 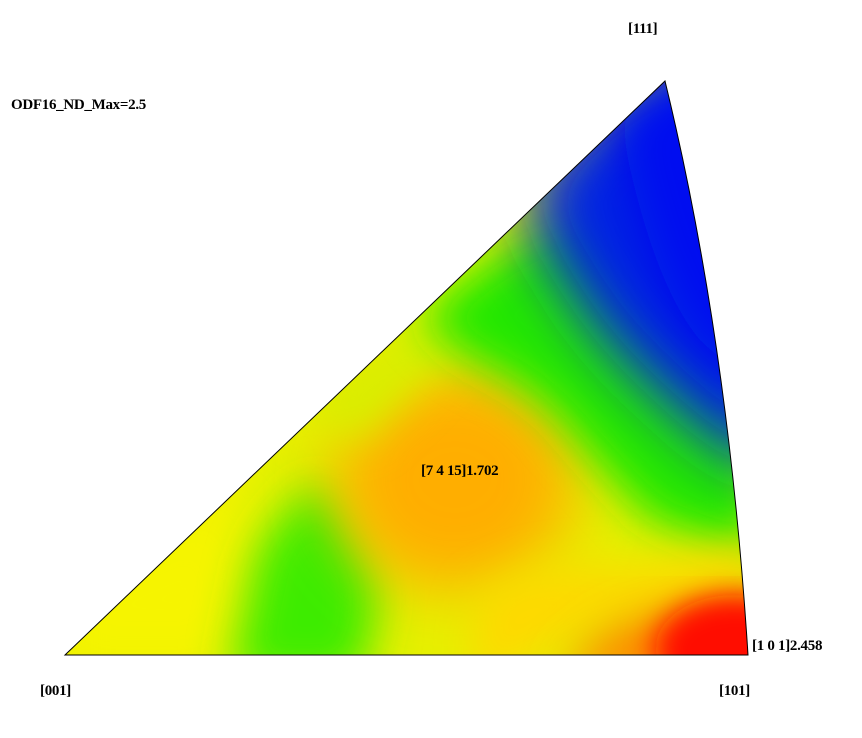 I want to click on corner-label-001: [001], so click(x=55, y=691).